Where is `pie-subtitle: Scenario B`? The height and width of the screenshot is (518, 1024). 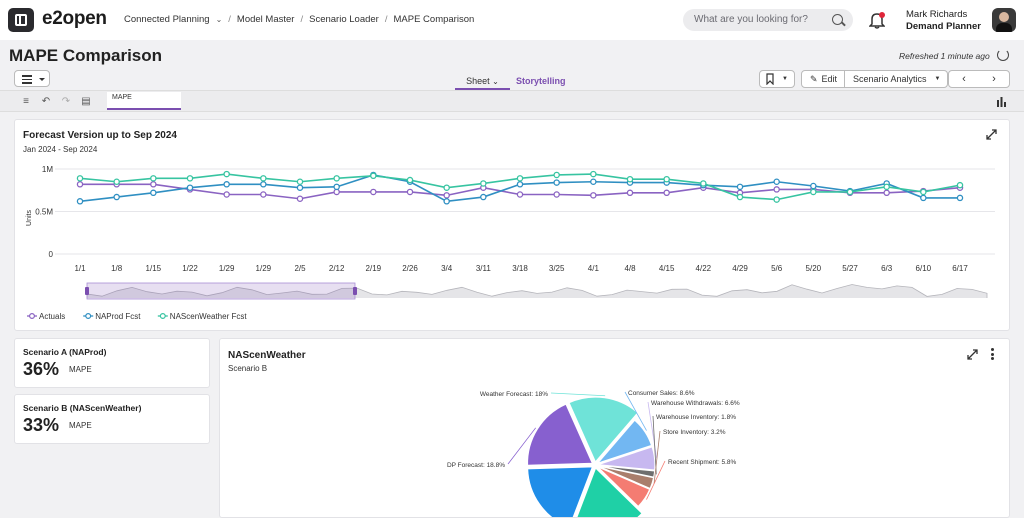 pie-subtitle: Scenario B is located at coordinates (248, 368).